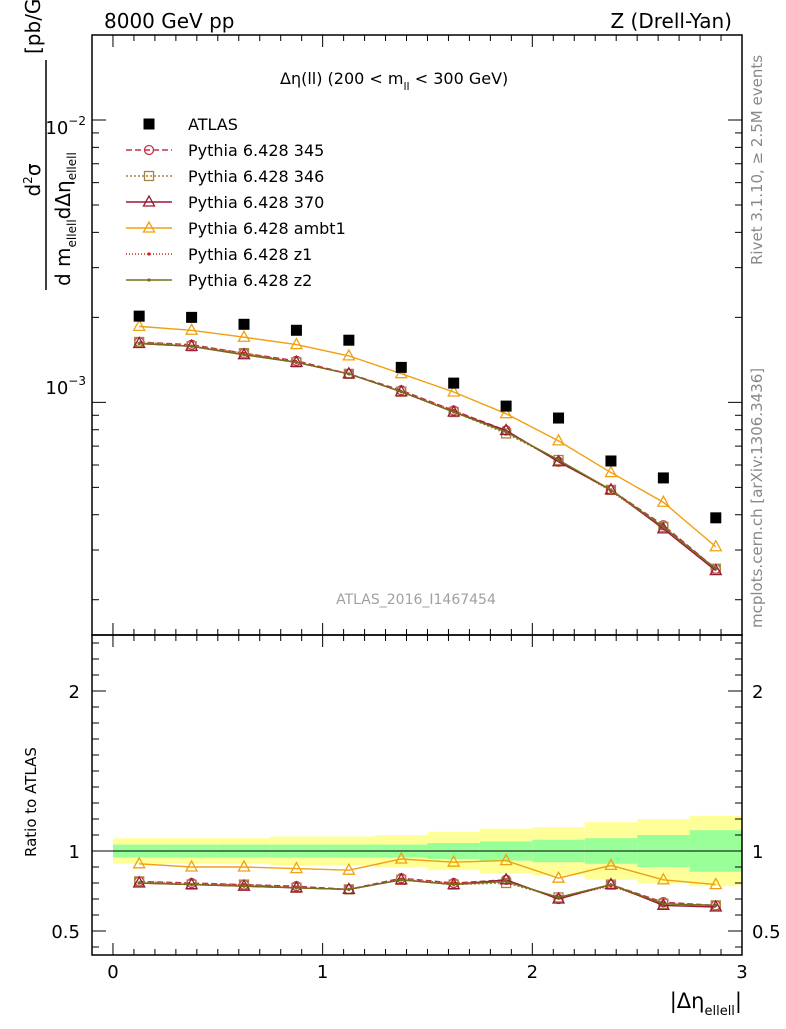  What do you see at coordinates (65, 386) in the screenshot?
I see `ytick-1e-3: 10⁻³` at bounding box center [65, 386].